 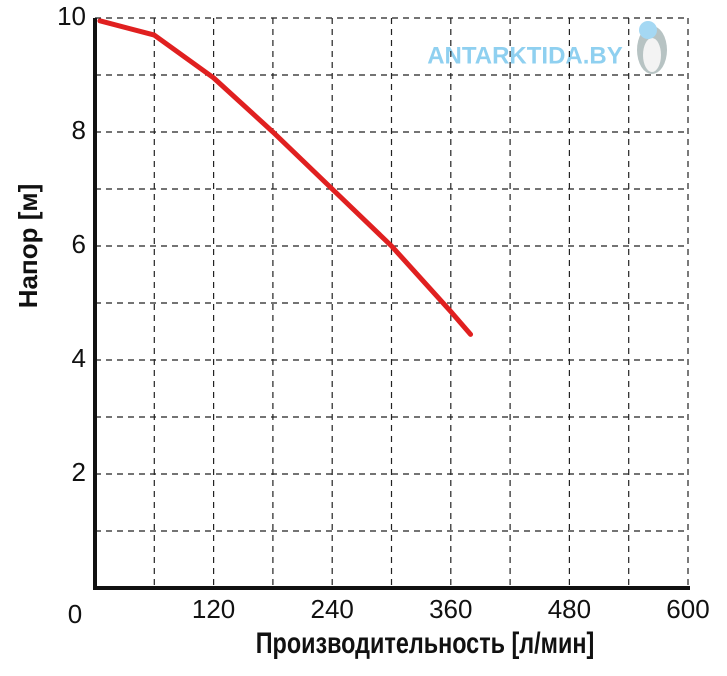 I want to click on x-tick-label: 600, so click(x=687, y=609).